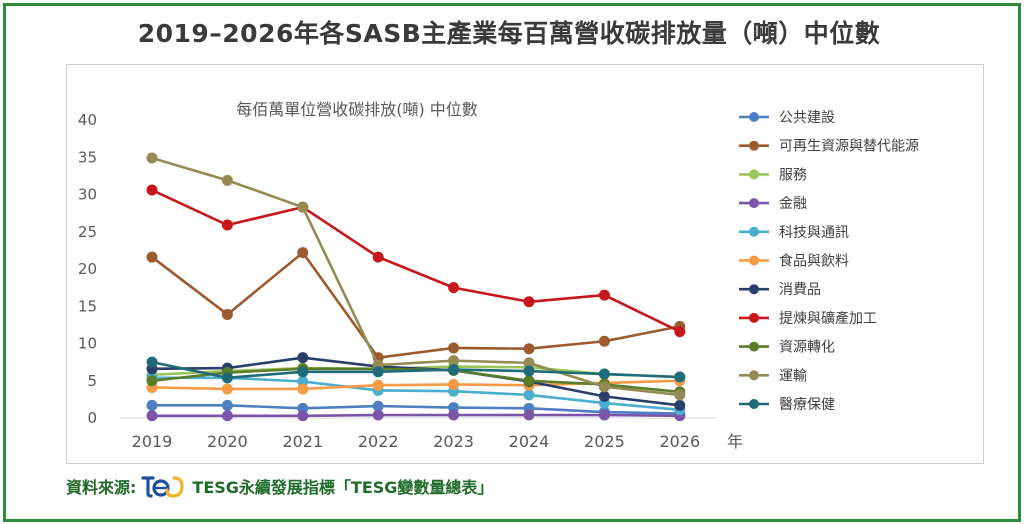 The height and width of the screenshot is (524, 1024). I want to click on legend-label: 消費品, so click(800, 290).